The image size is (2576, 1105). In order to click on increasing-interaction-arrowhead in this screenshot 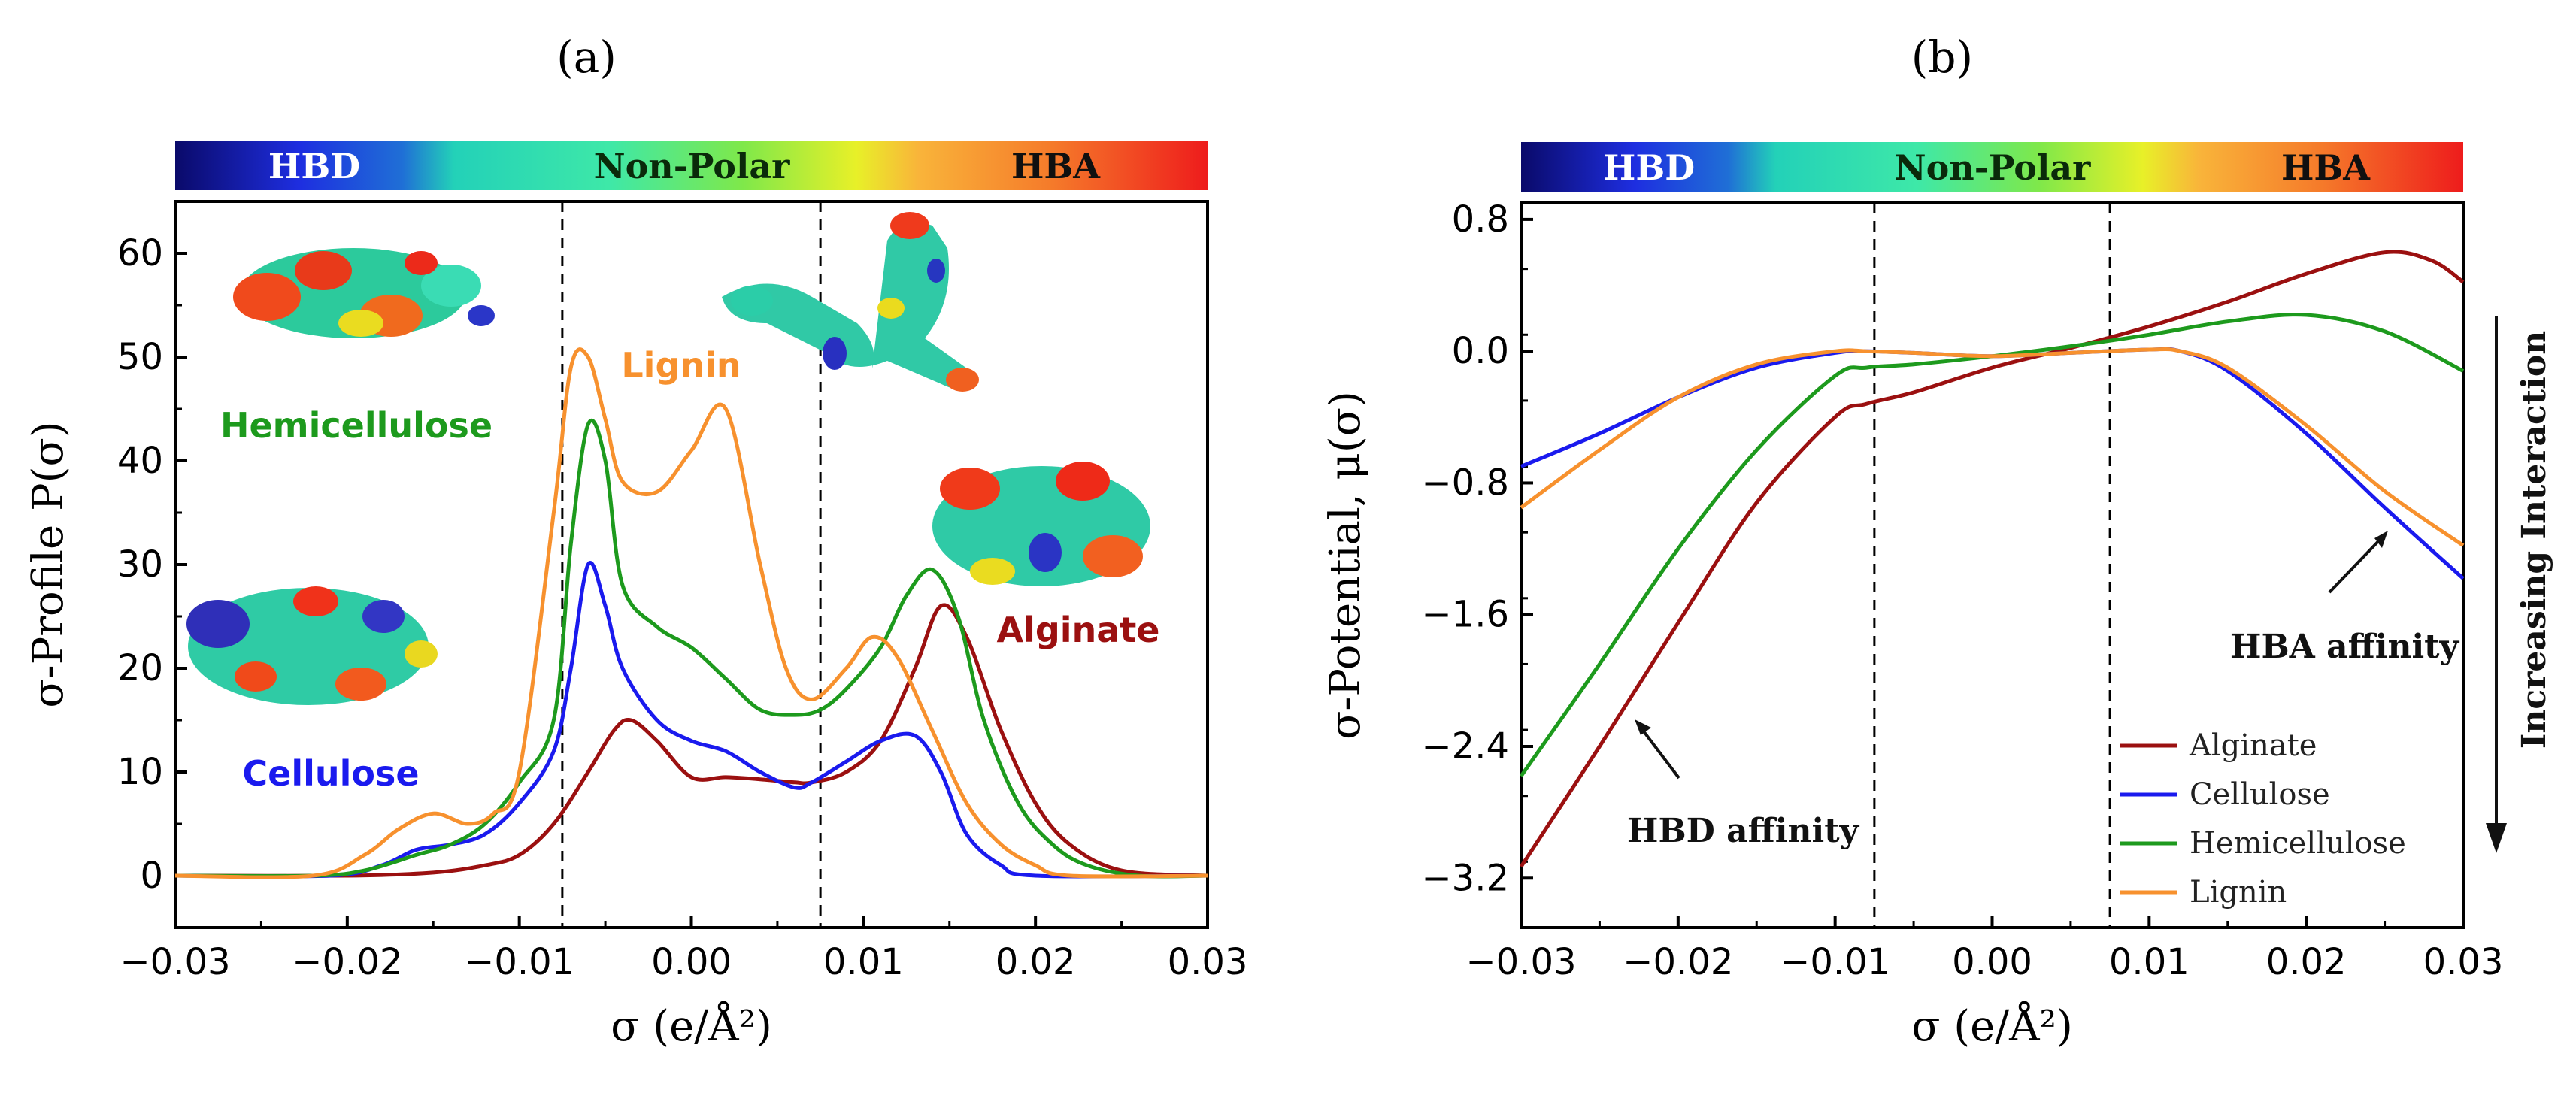, I will do `click(2496, 838)`.